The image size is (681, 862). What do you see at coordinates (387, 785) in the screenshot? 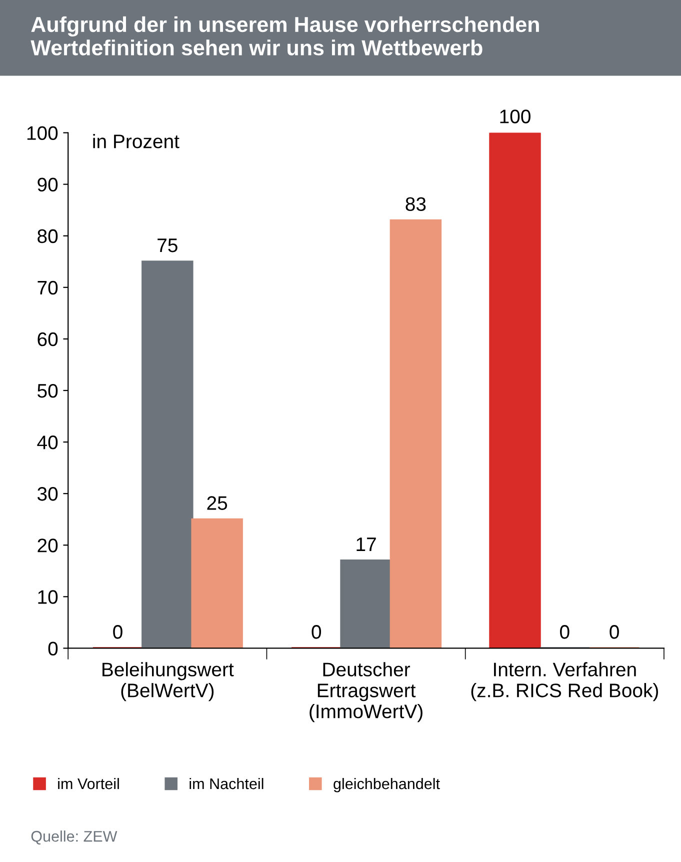
I see `legend-label: gleichbehandelt` at bounding box center [387, 785].